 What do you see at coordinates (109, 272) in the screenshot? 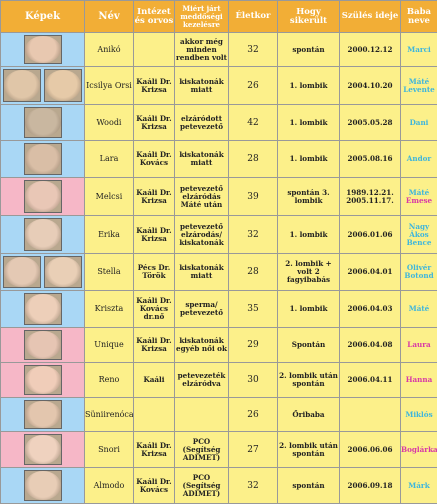
I see `name-cell: Stella` at bounding box center [109, 272].